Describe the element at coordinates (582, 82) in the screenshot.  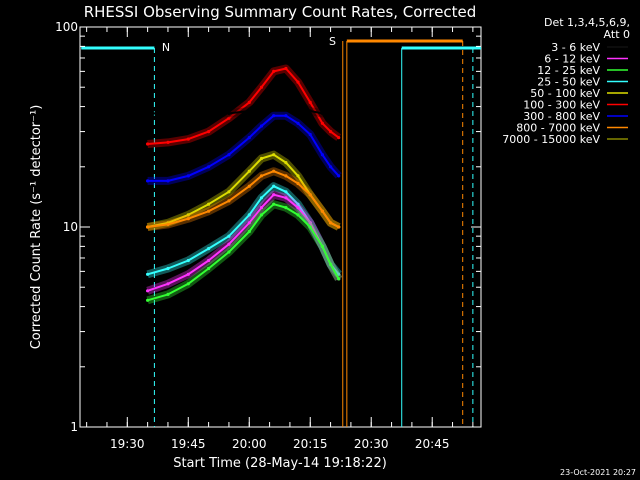
I see `legend-item: 25 - 50 keV` at that location.